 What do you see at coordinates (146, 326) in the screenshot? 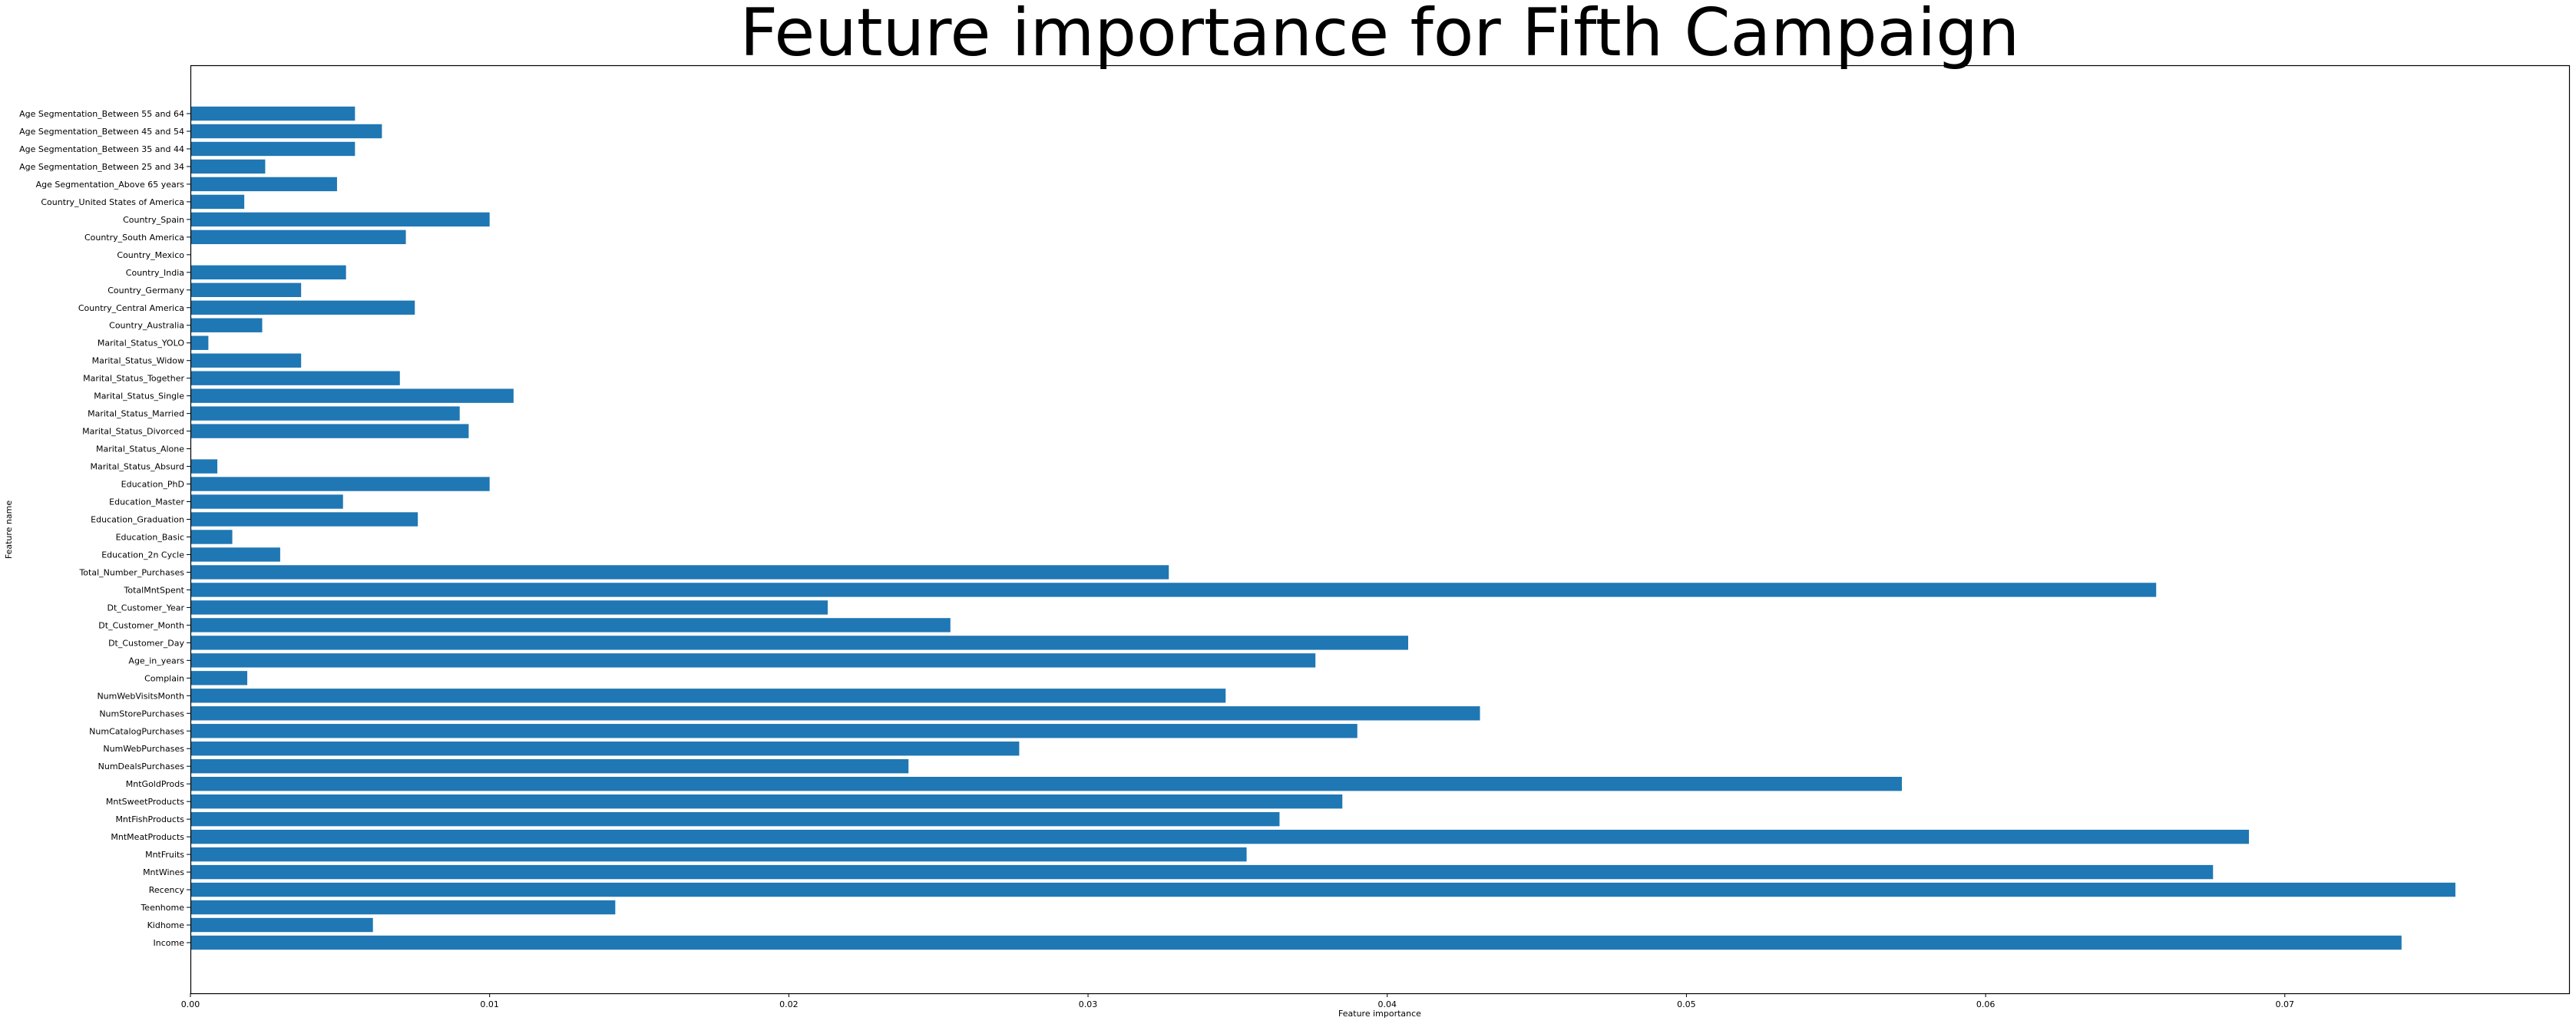
I see `y-tick-label: Country_Australia` at bounding box center [146, 326].